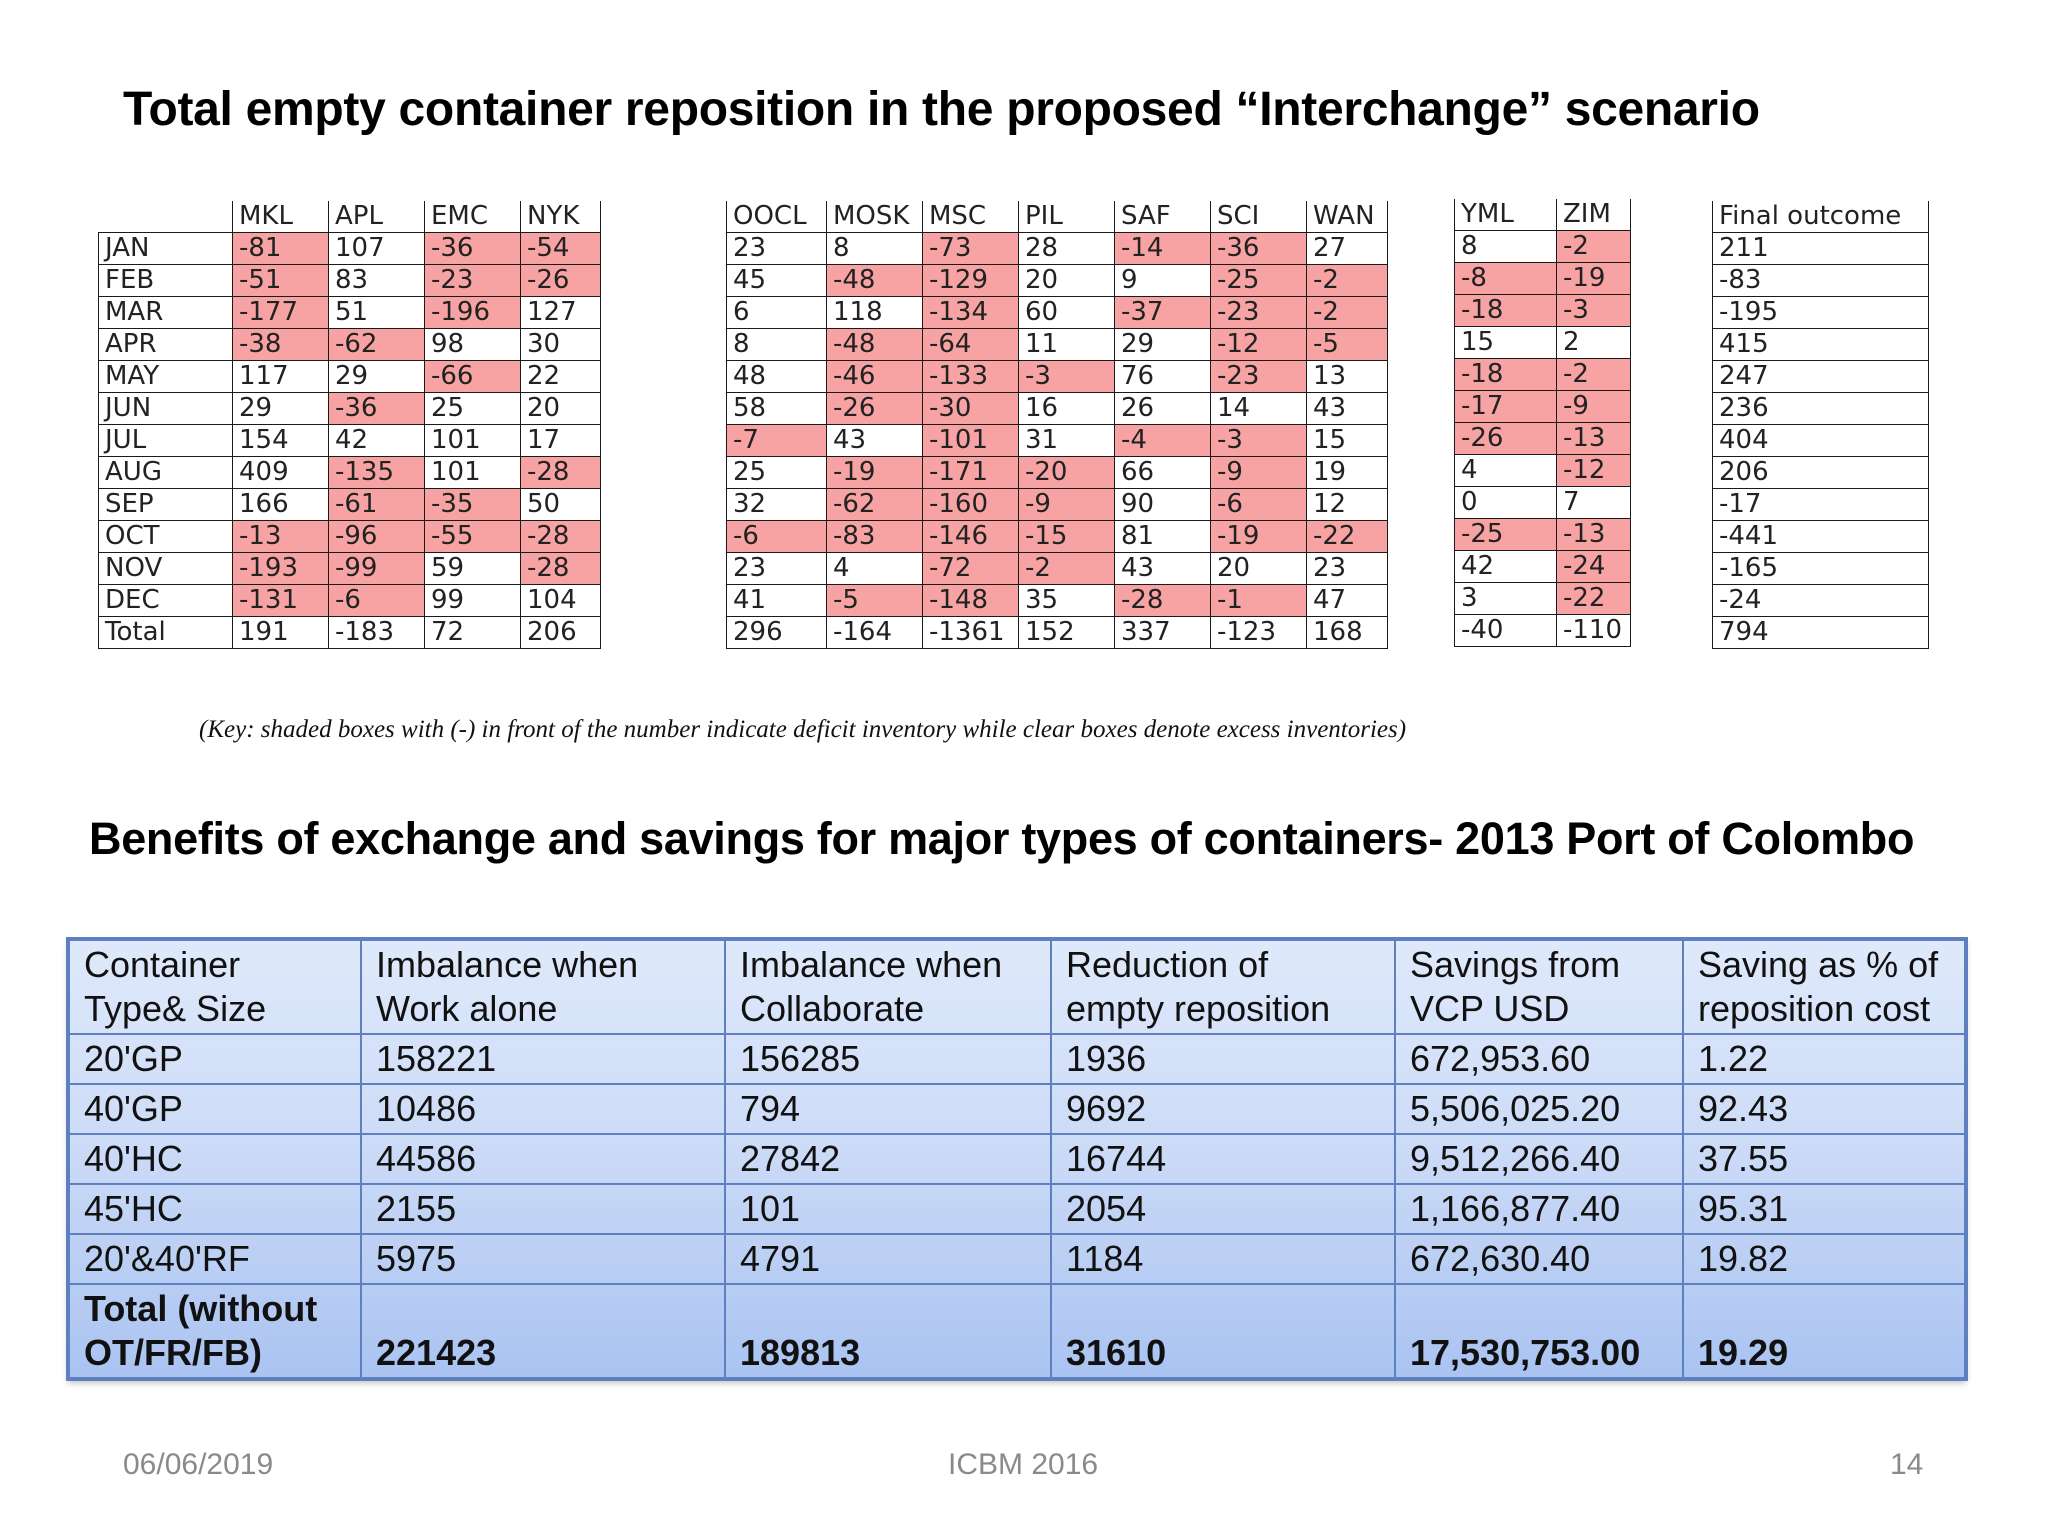  I want to click on value-cell: 118, so click(874, 312).